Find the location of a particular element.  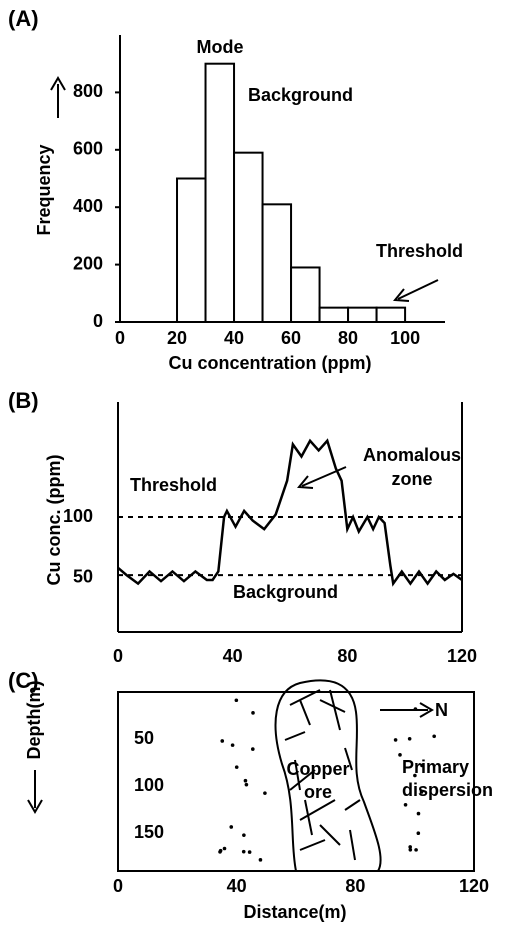

ore-body is located at coordinates (328, 775).